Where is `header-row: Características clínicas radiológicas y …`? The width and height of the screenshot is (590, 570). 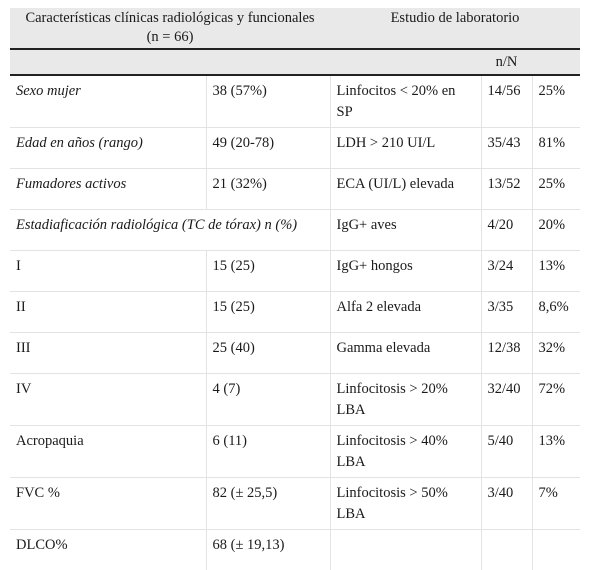 header-row: Características clínicas radiológicas y … is located at coordinates (295, 28).